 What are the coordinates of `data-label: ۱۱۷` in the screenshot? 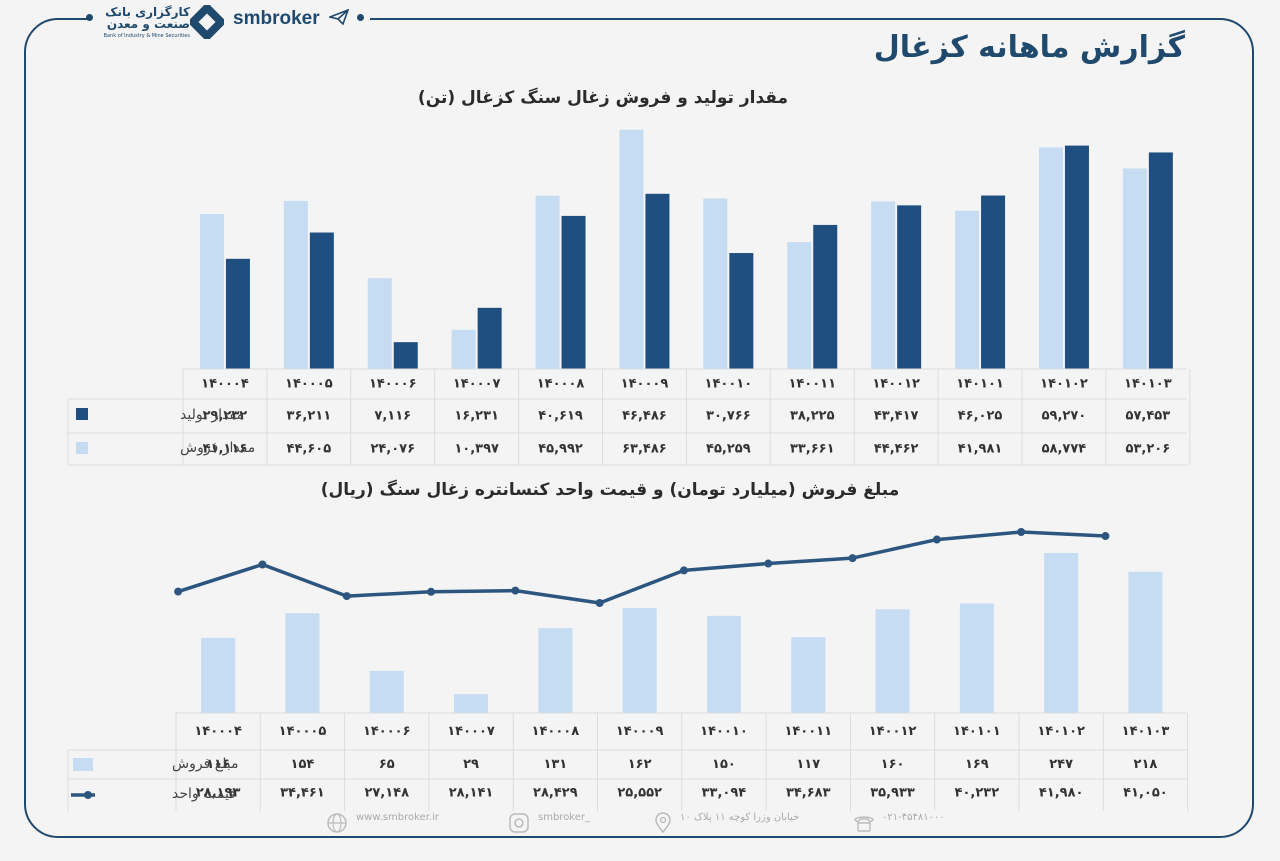 It's located at (808, 764).